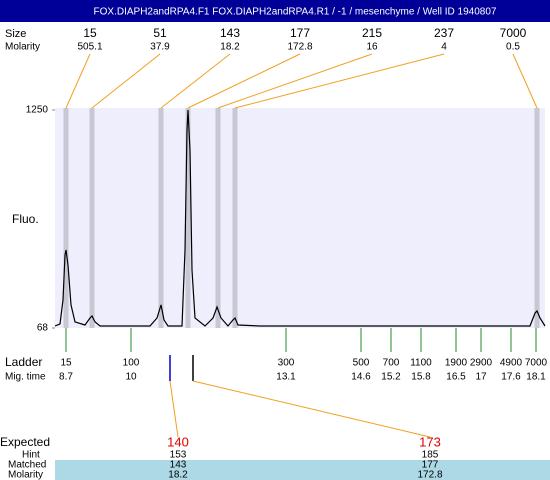 Image resolution: width=550 pixels, height=480 pixels. I want to click on ladder-time: 15.8, so click(421, 377).